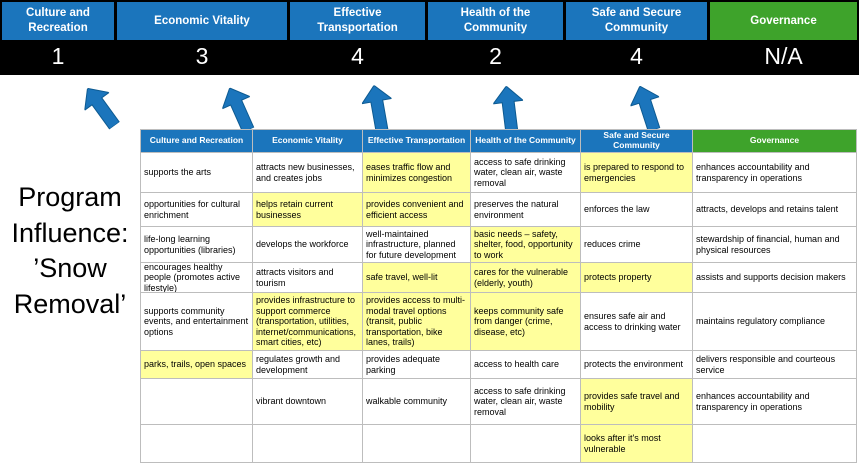 Image resolution: width=859 pixels, height=465 pixels. I want to click on table-cell: provides safe travel and mobility, so click(637, 402).